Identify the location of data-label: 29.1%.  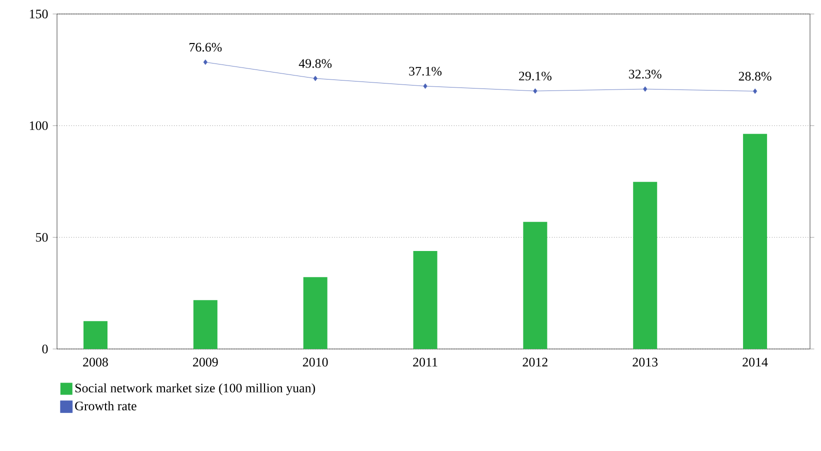
(535, 76).